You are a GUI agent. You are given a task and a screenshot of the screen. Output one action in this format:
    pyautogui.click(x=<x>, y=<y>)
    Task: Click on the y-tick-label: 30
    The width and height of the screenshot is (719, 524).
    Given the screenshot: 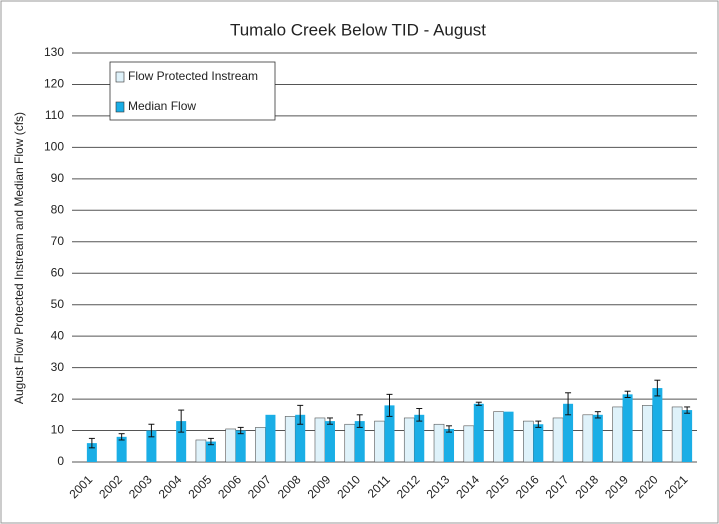 What is the action you would take?
    pyautogui.click(x=58, y=367)
    